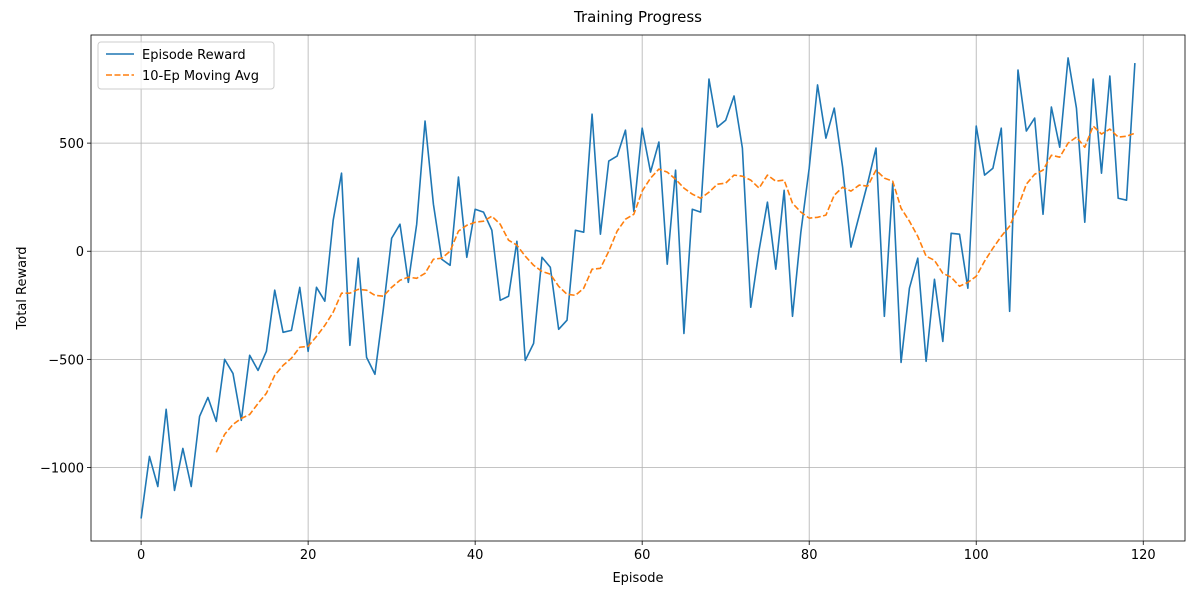  Describe the element at coordinates (637, 17) in the screenshot. I see `chart-title: Training Progress` at that location.